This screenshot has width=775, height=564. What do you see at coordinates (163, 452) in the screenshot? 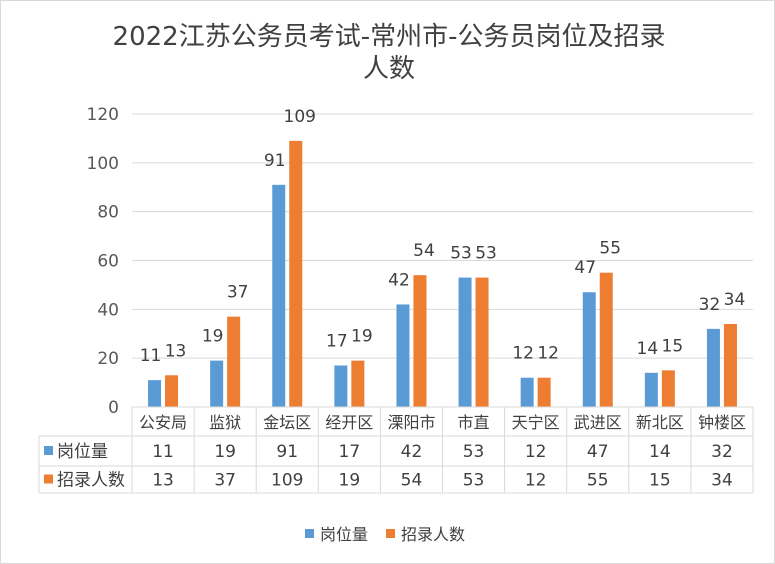
I see `table-cell: 11` at bounding box center [163, 452].